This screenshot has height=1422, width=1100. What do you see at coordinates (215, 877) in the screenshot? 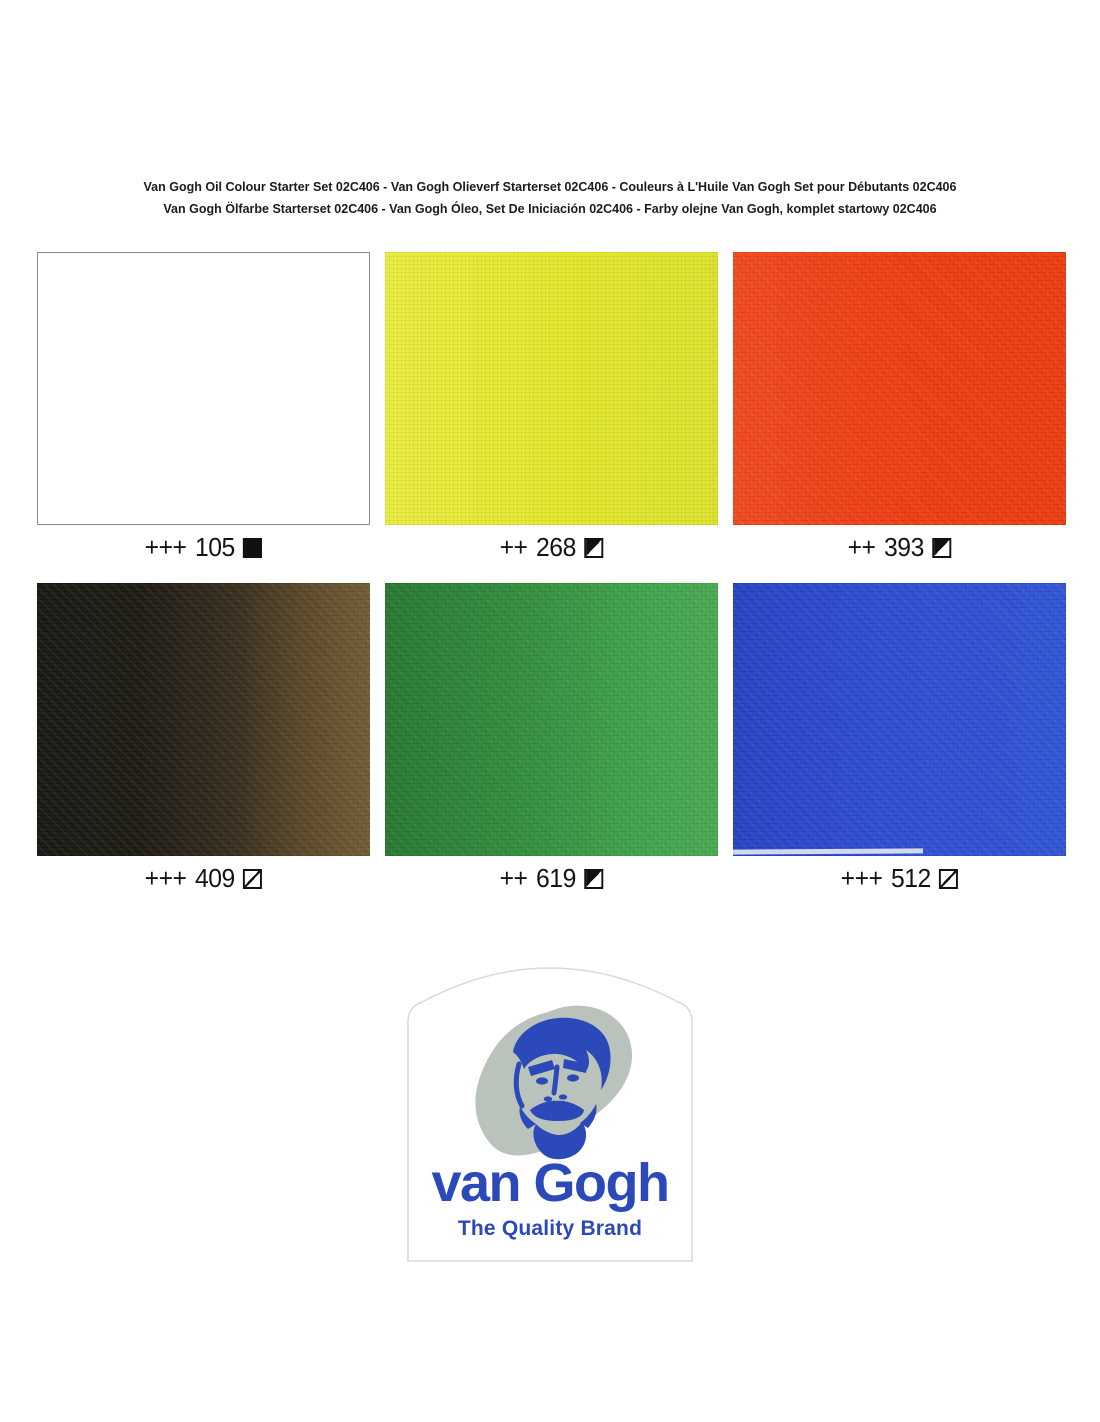
I see `colour-code: 409` at bounding box center [215, 877].